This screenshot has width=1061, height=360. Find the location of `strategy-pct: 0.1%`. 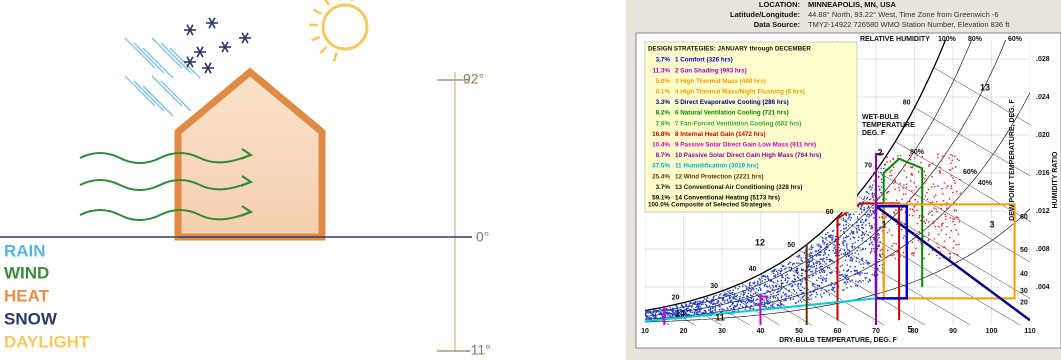

strategy-pct: 0.1% is located at coordinates (663, 91).